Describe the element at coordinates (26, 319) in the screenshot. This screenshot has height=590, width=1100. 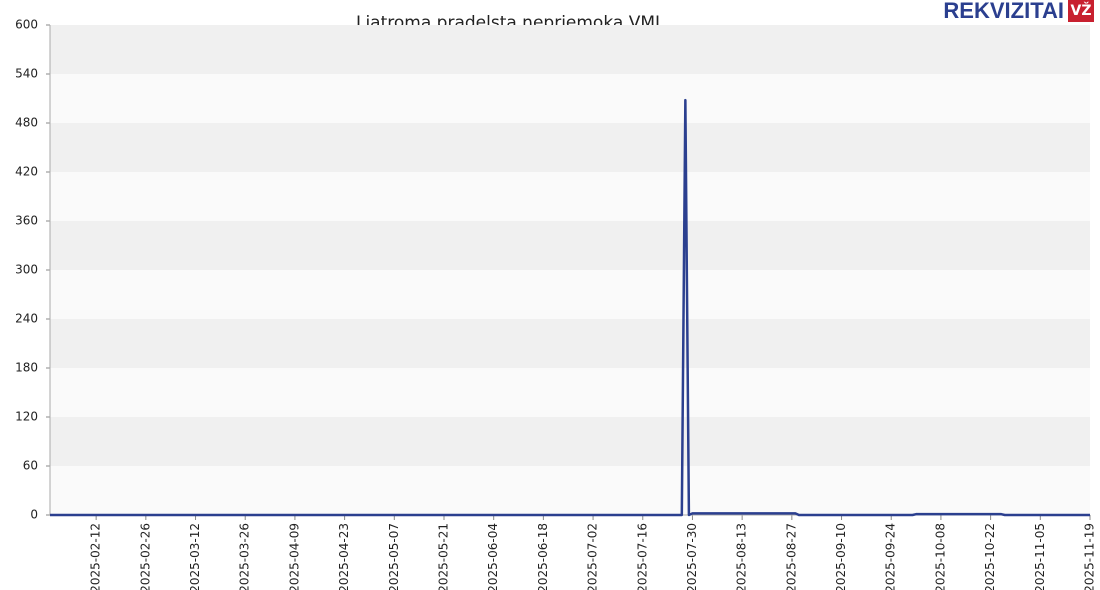
I see `y-tick-label: 240` at that location.